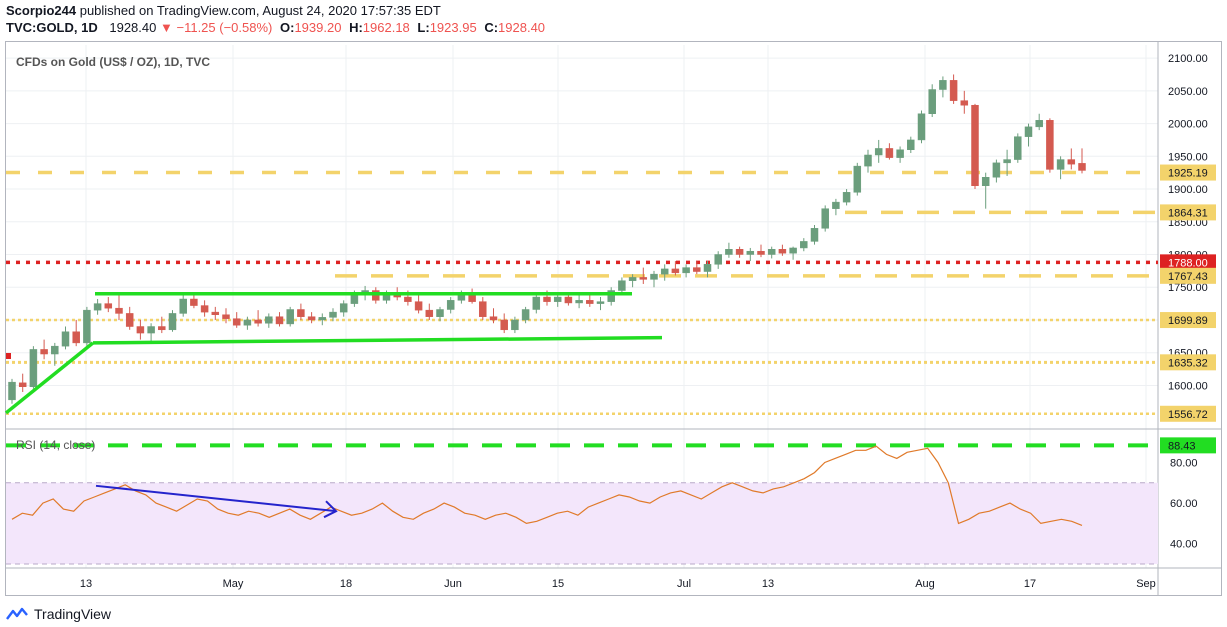 Image resolution: width=1227 pixels, height=627 pixels. I want to click on price-tick-label: 1600.00, so click(1188, 386).